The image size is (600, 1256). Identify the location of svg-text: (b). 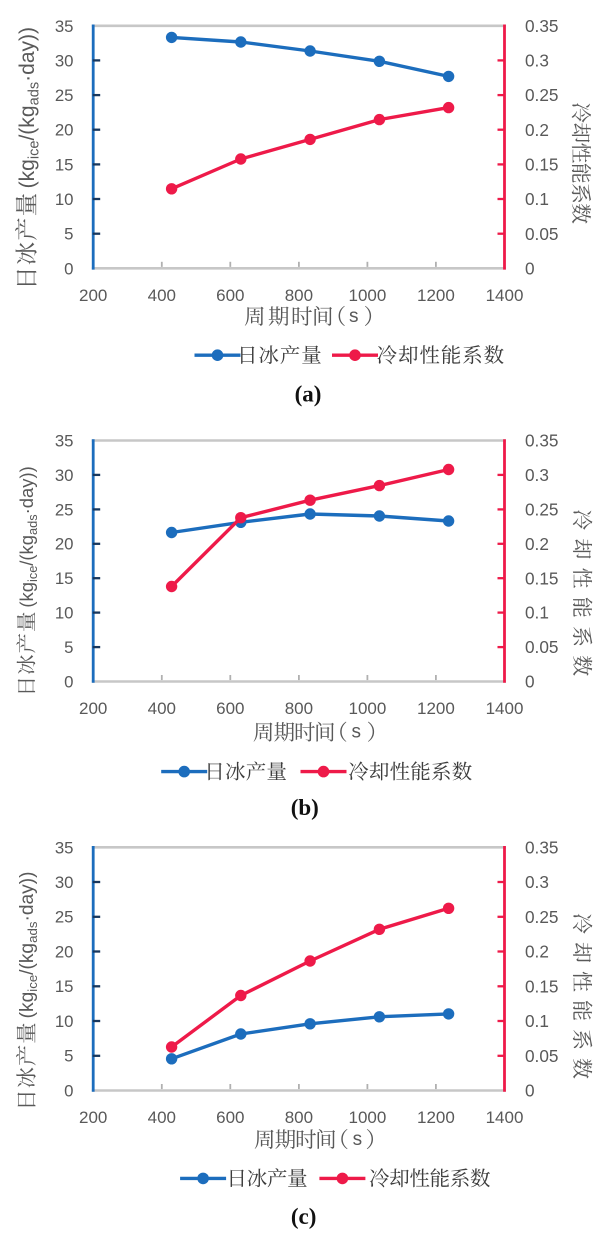
(305, 807).